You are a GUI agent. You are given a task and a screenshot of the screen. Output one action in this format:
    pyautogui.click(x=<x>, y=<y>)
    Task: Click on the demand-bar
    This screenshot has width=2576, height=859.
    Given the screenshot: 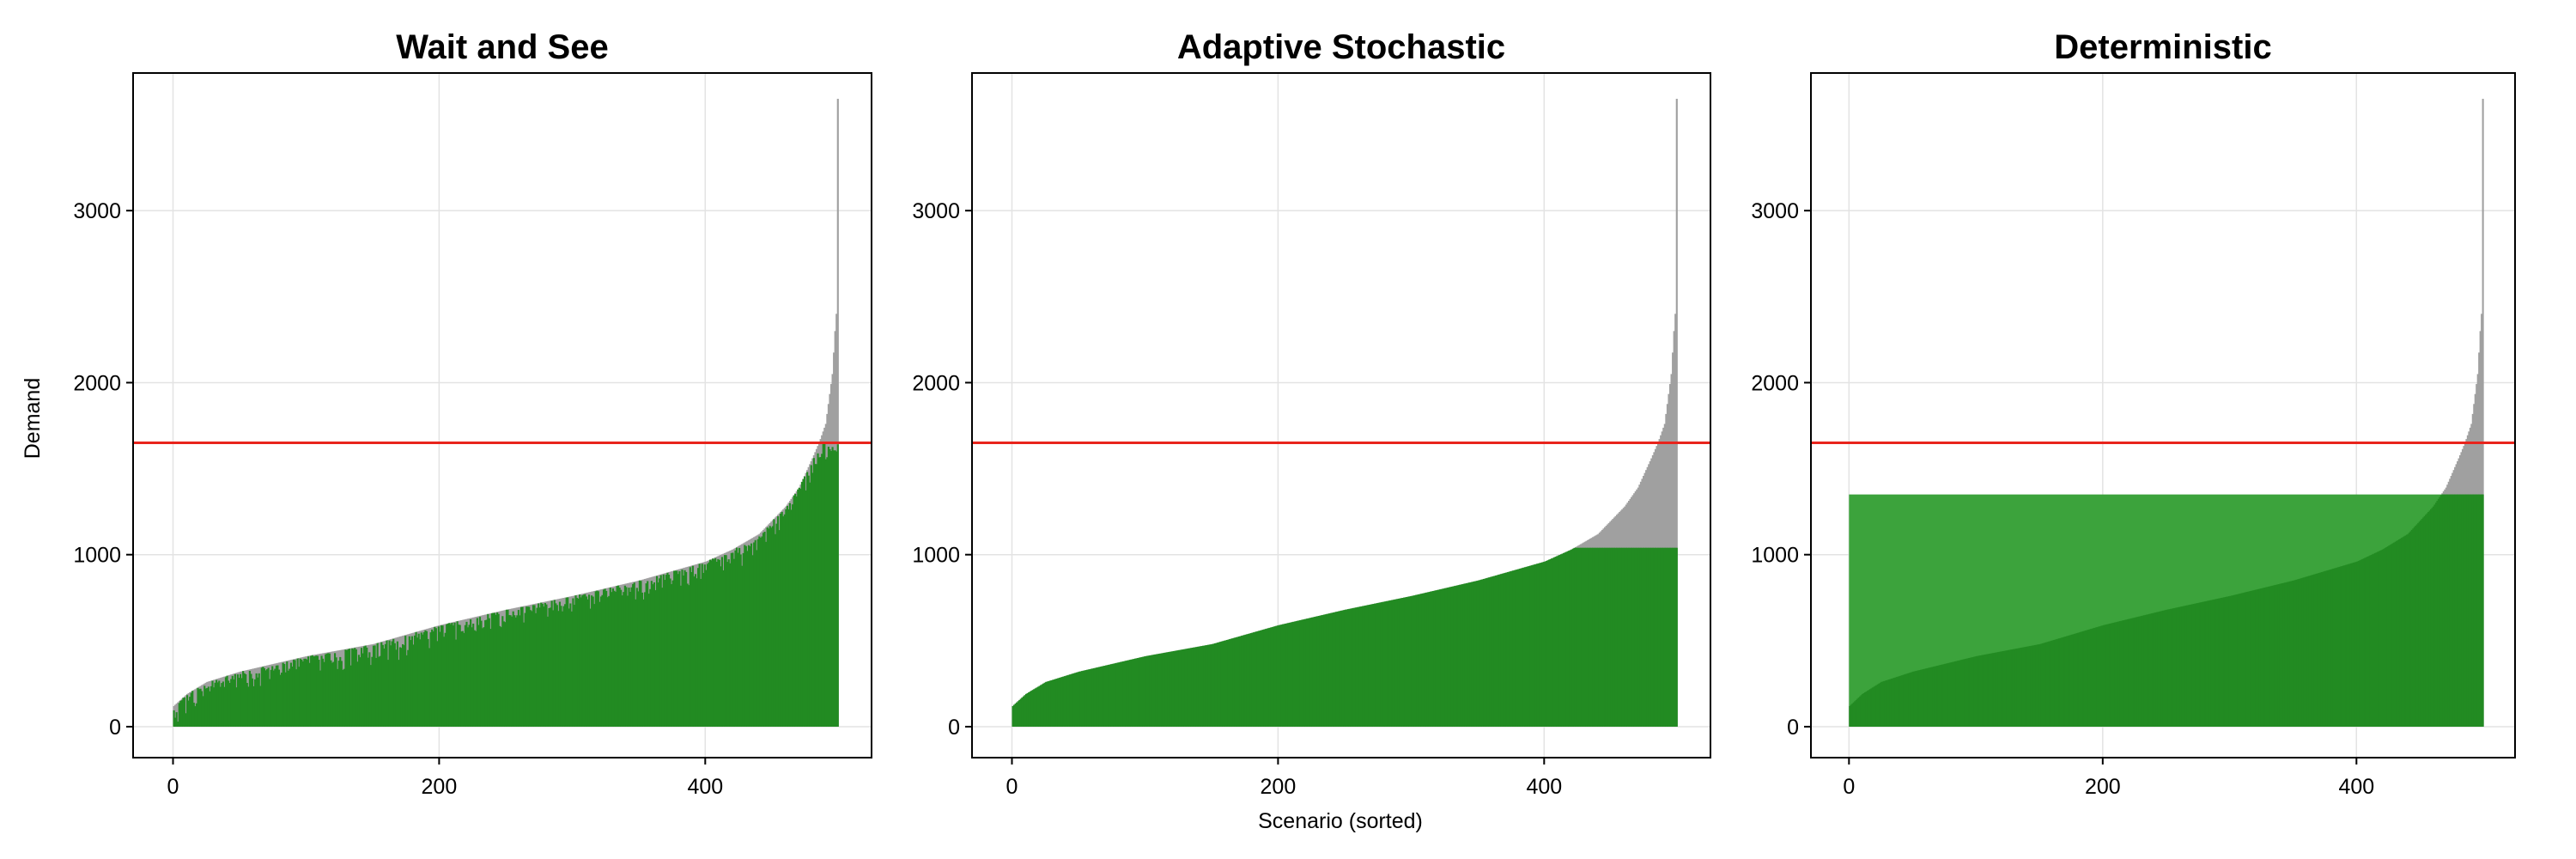 What is the action you would take?
    pyautogui.click(x=1675, y=521)
    